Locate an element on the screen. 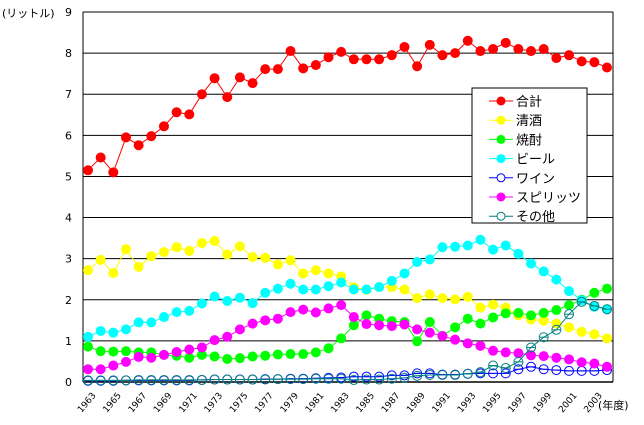  legend-item: その他 is located at coordinates (522, 217).